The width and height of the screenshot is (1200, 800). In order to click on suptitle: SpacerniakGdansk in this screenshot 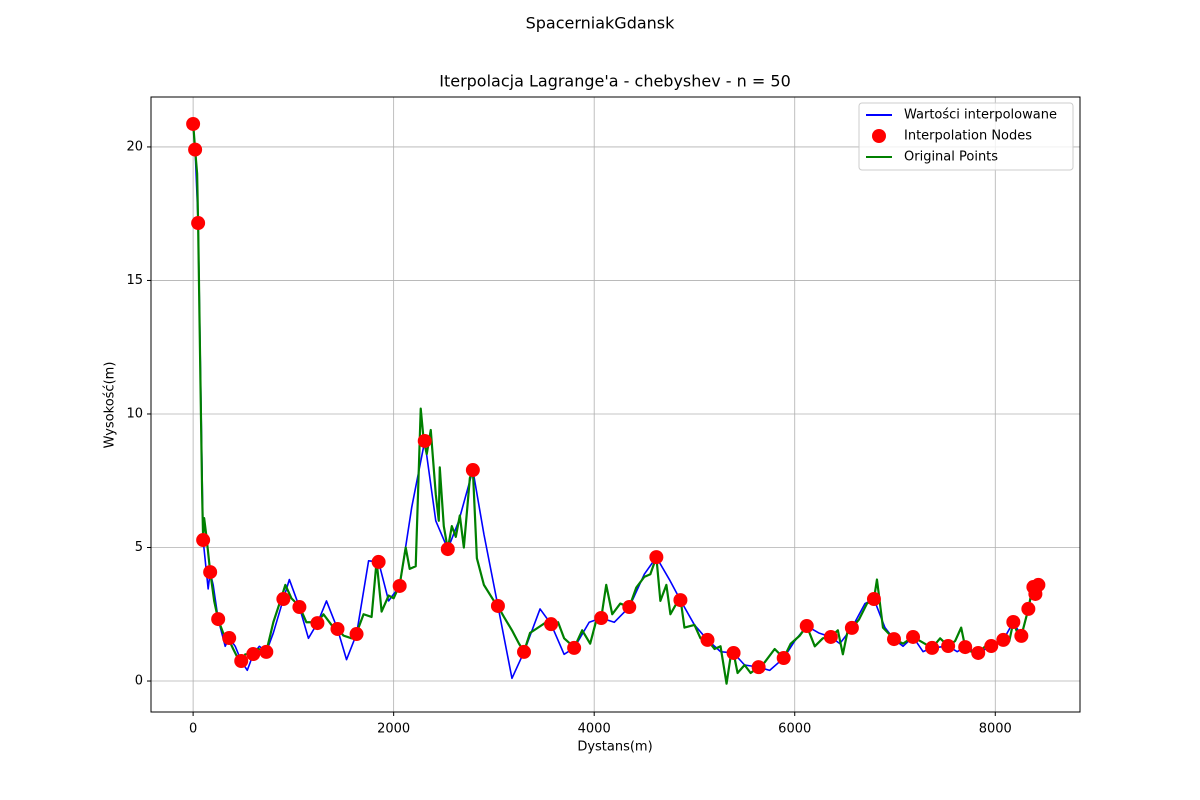, I will do `click(601, 23)`.